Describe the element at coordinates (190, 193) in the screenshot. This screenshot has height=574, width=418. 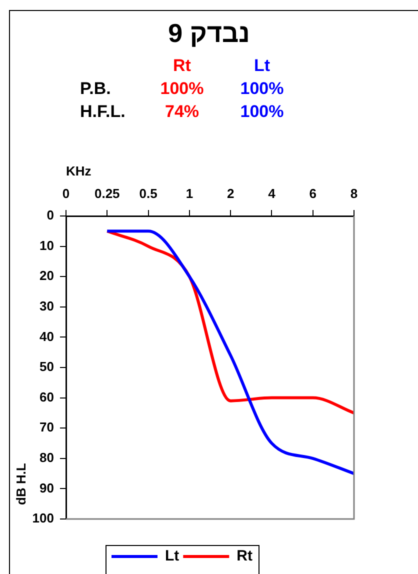
I see `x-tick-label: 1` at that location.